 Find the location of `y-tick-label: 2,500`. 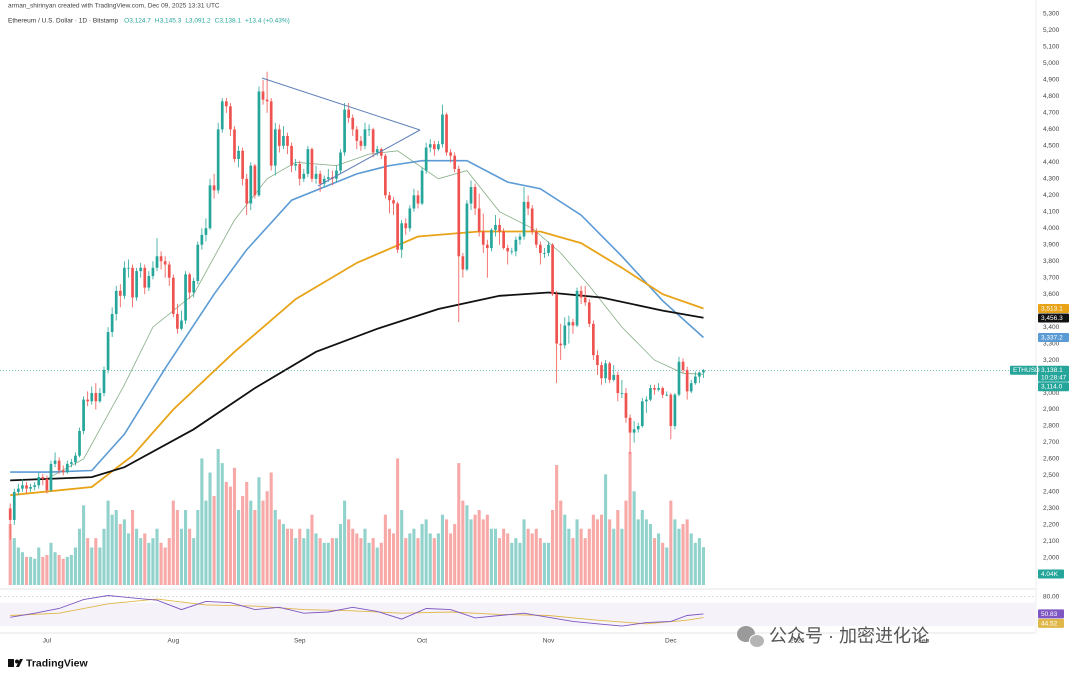

y-tick-label: 2,500 is located at coordinates (1051, 475).